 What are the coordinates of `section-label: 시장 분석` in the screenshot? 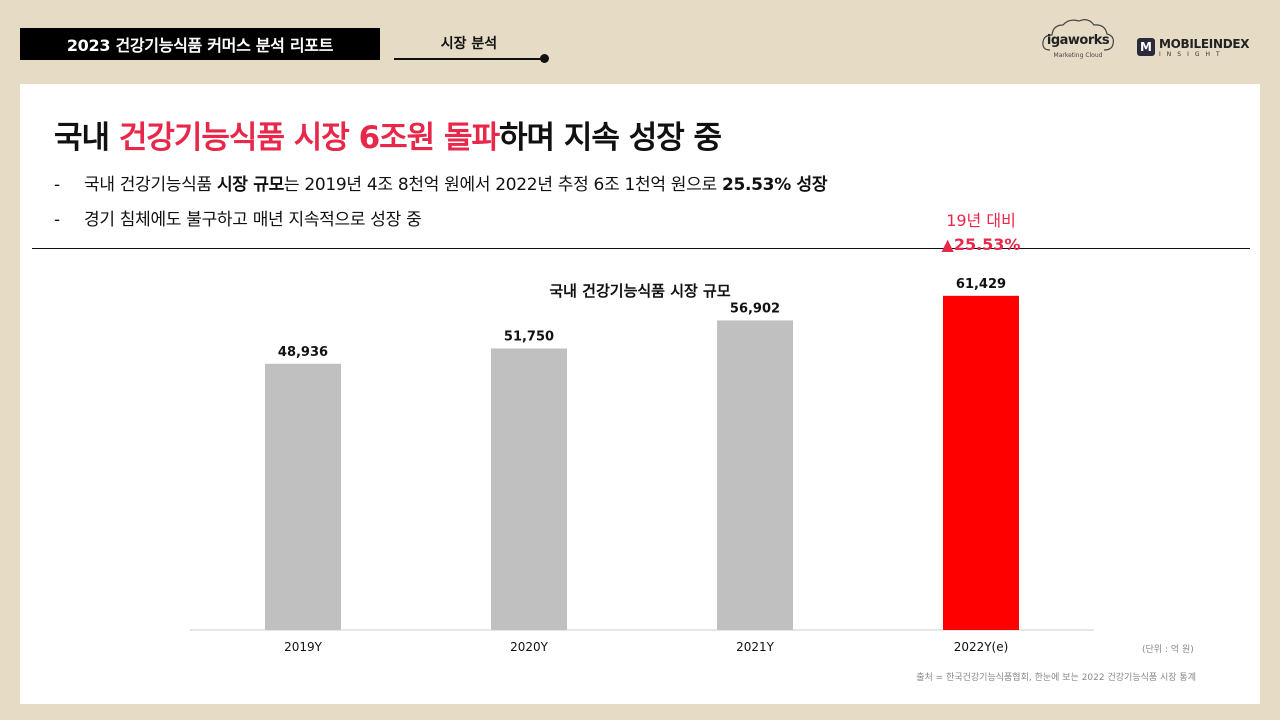 It's located at (469, 44).